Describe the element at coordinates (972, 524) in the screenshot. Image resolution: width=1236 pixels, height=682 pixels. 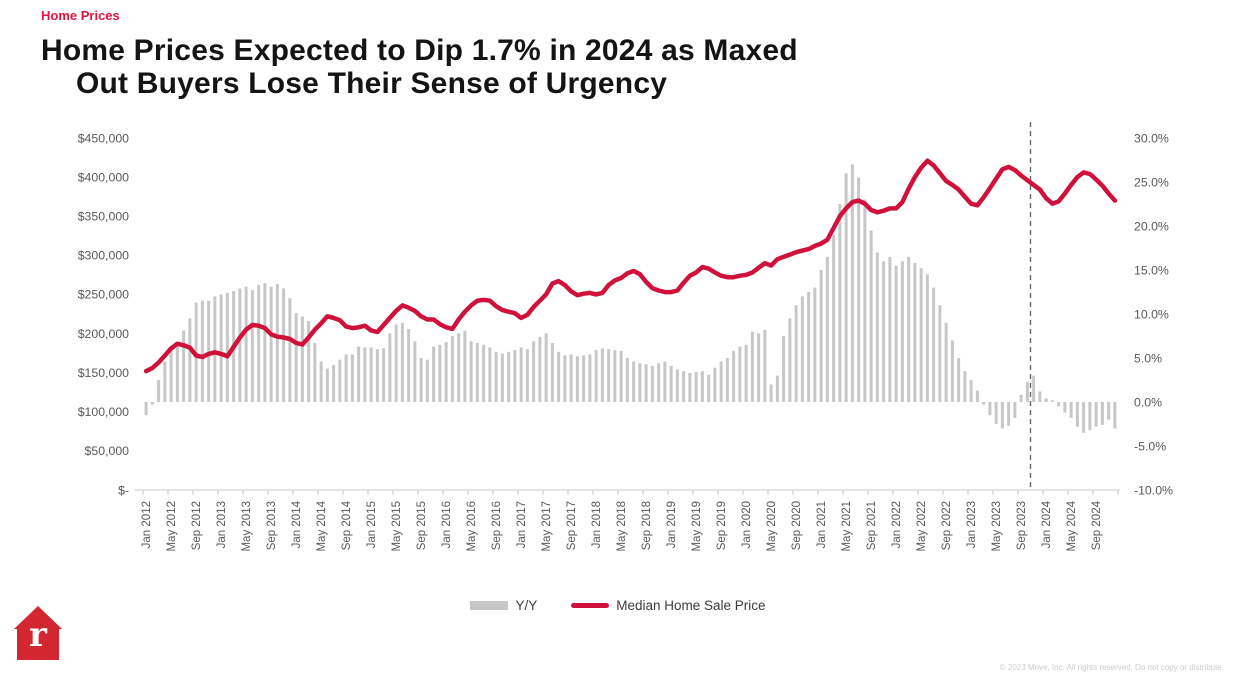
I see `svg-text: Jan 2023` at that location.